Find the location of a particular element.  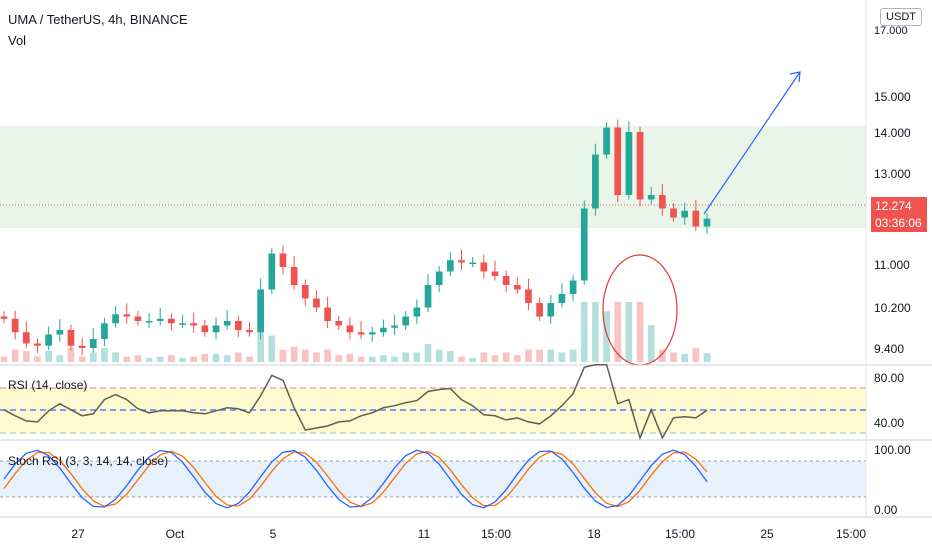

price-tick: 17.000 is located at coordinates (891, 31).